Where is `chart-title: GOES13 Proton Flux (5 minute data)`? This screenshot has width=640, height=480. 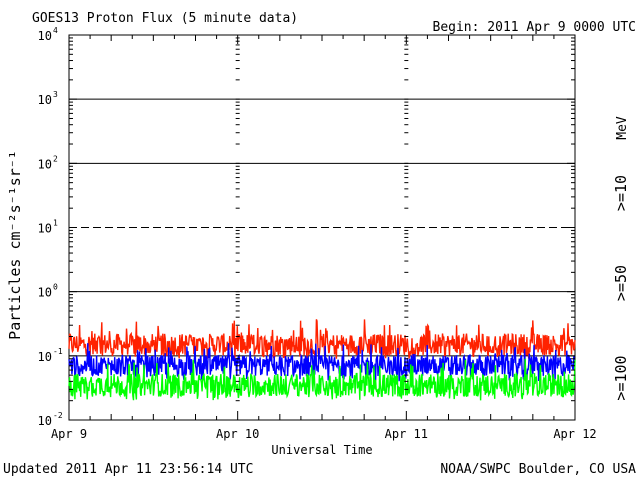 chart-title: GOES13 Proton Flux (5 minute data) is located at coordinates (165, 18).